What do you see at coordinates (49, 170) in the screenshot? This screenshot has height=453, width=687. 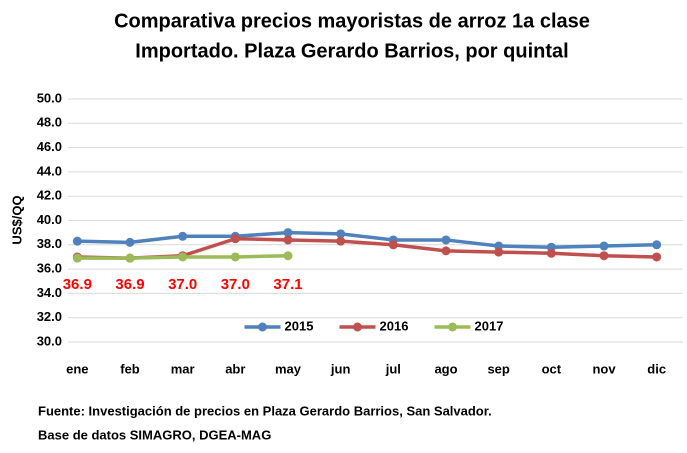 I see `y-tick-label: 44.0` at bounding box center [49, 170].